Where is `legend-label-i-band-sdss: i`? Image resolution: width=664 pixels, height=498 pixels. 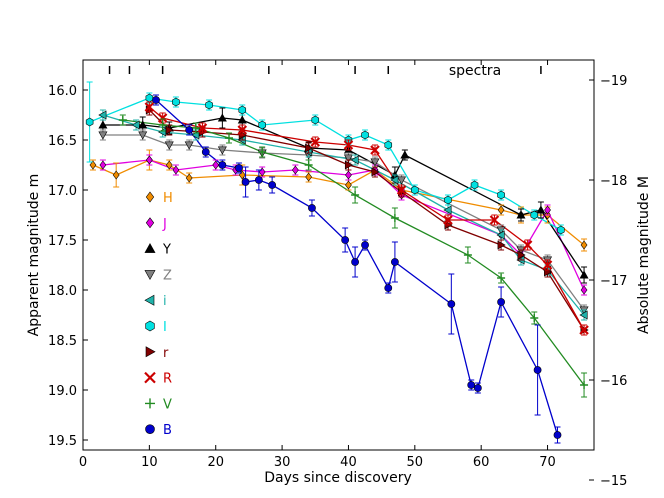
legend-label-i-band-sdss: i is located at coordinates (165, 301).